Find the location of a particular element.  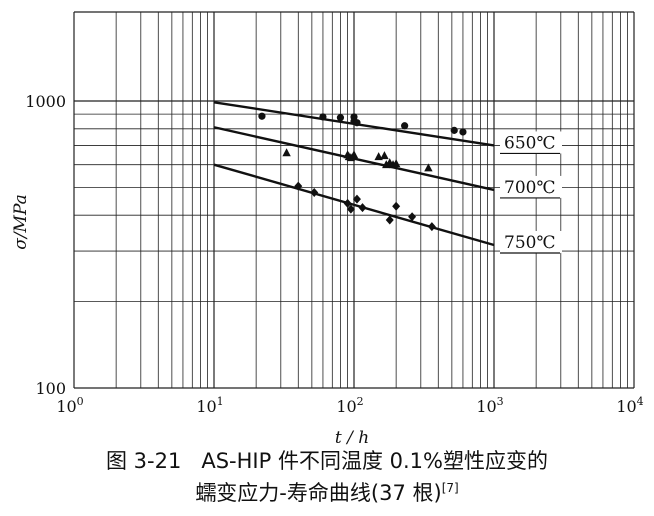

series-label: 700℃ is located at coordinates (529, 188).